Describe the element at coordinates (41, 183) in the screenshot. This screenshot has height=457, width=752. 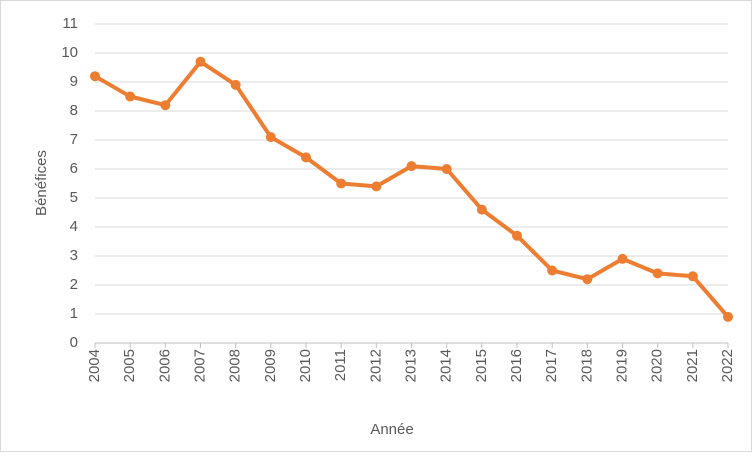
I see `y-axis-title: Bénéfices` at that location.